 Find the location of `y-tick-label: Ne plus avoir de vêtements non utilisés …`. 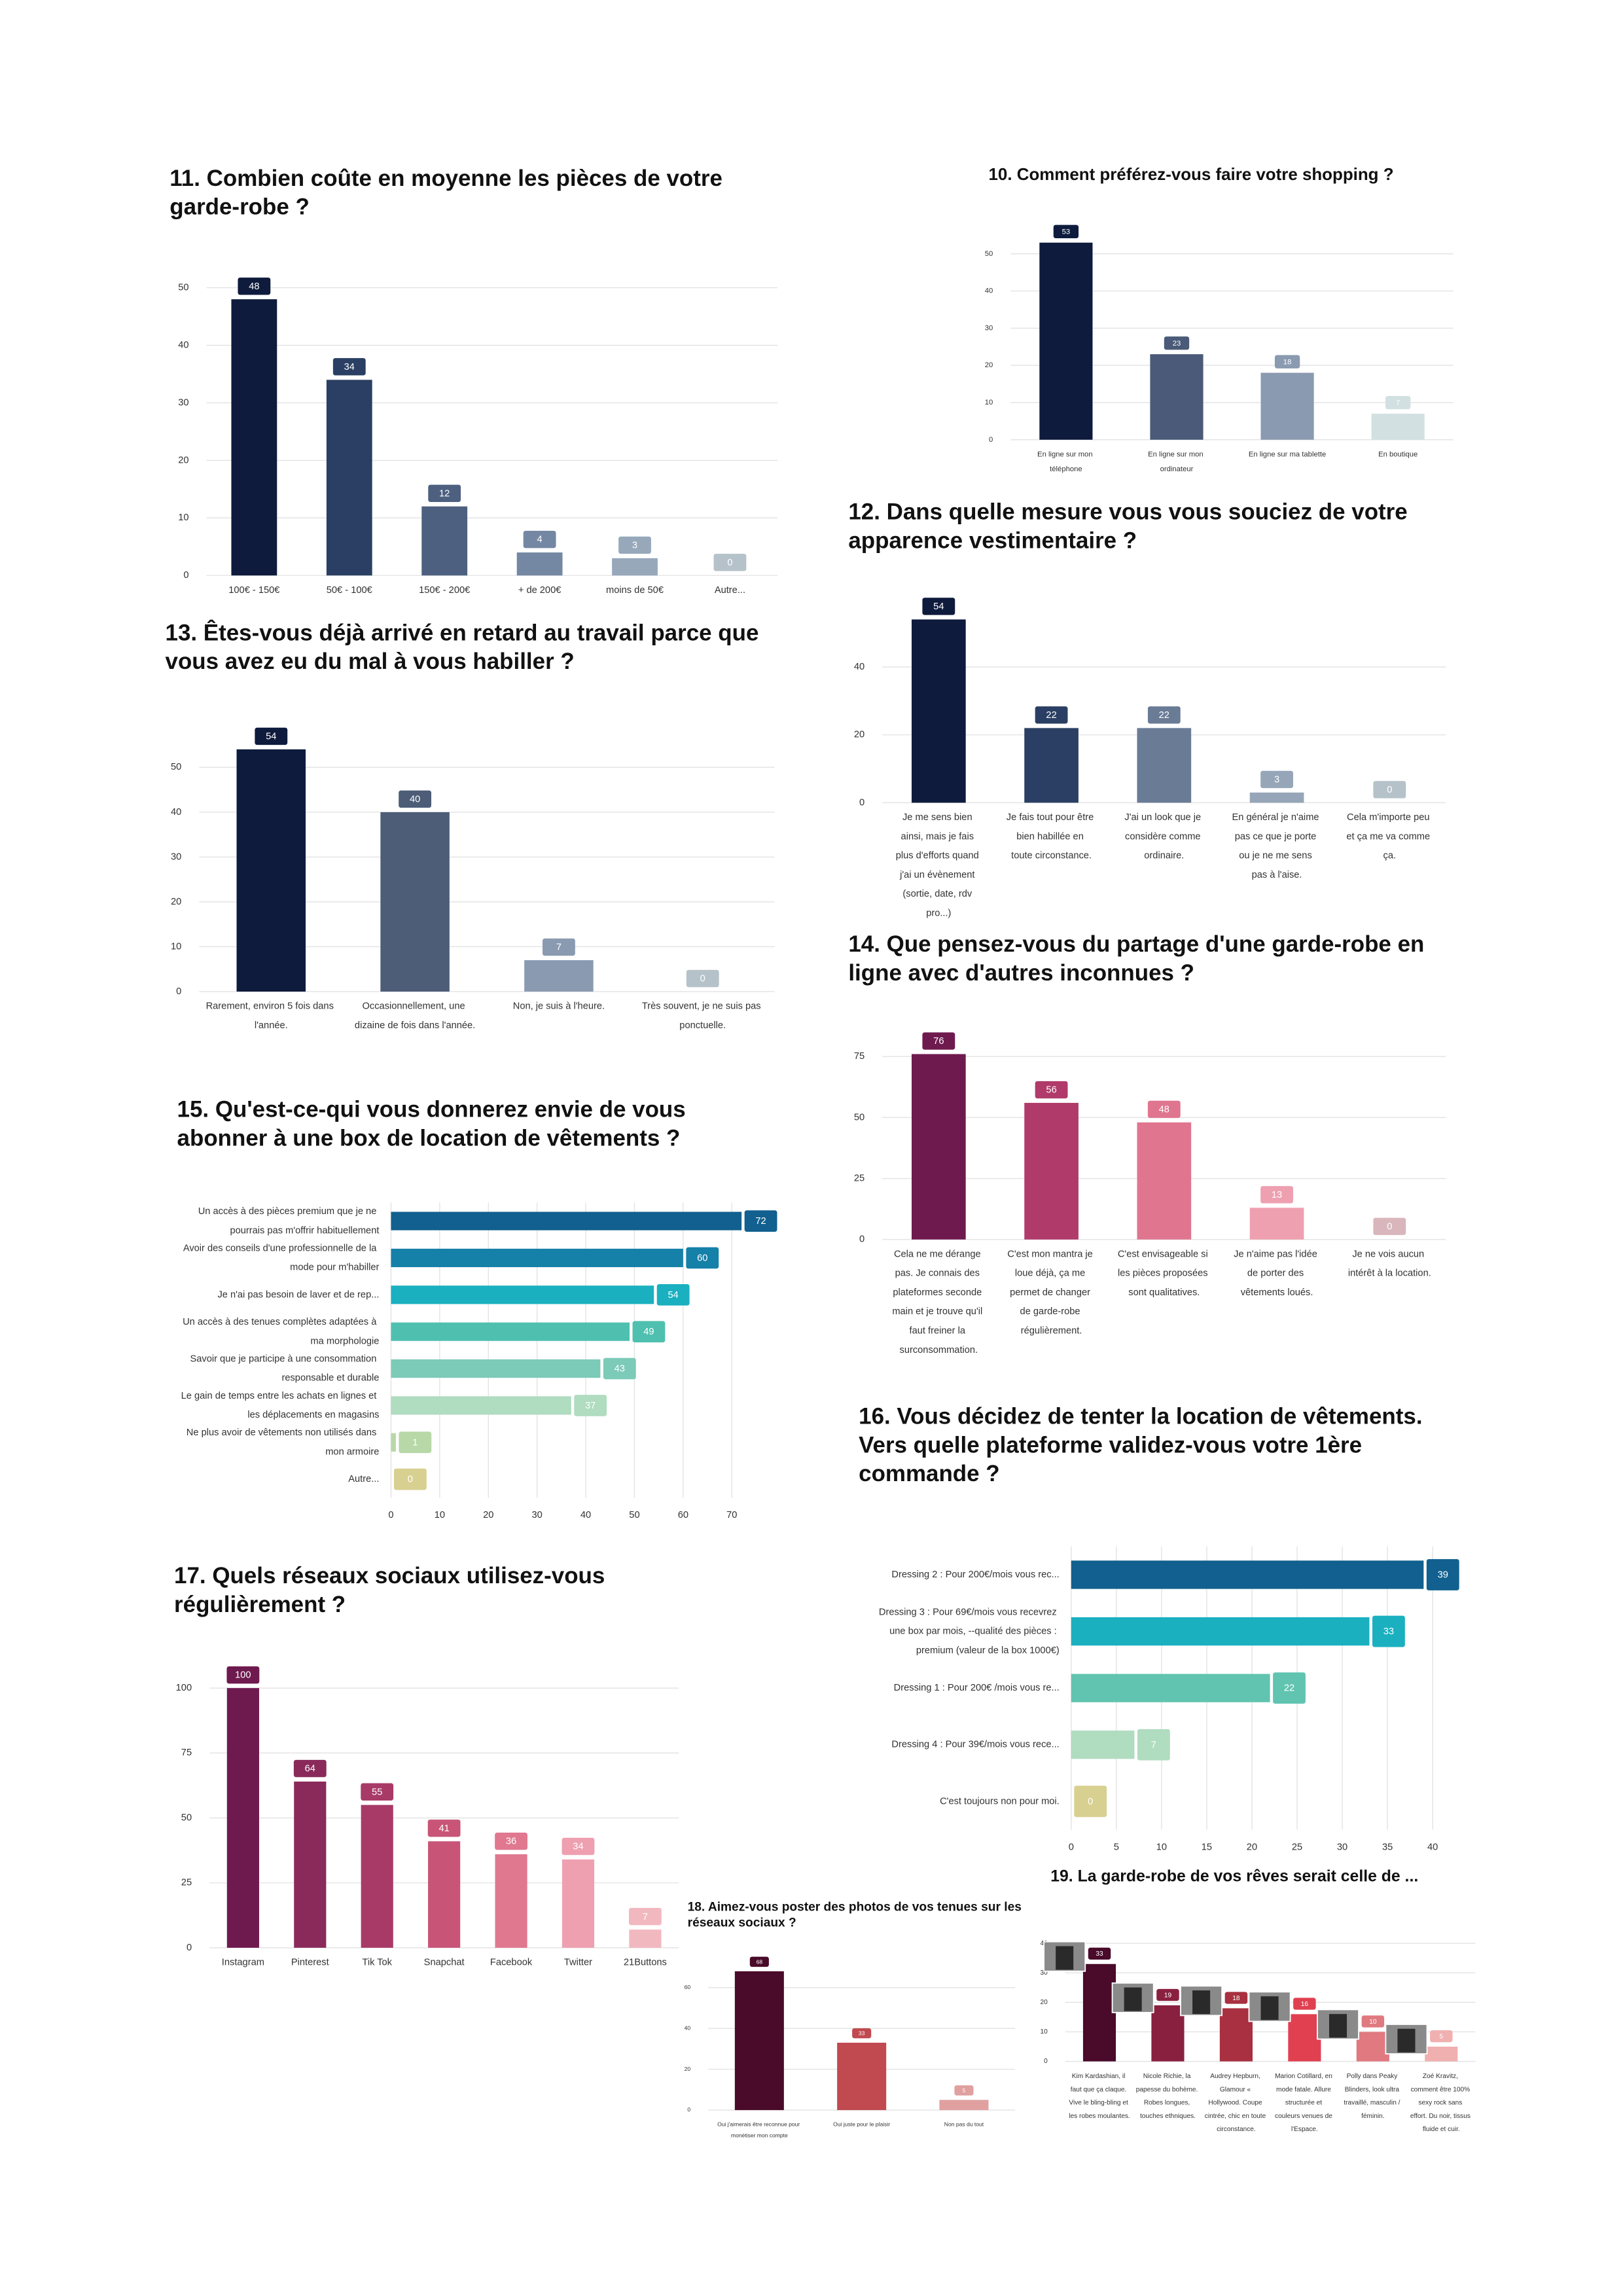

y-tick-label: Ne plus avoir de vêtements non utilisés … is located at coordinates (283, 1442).